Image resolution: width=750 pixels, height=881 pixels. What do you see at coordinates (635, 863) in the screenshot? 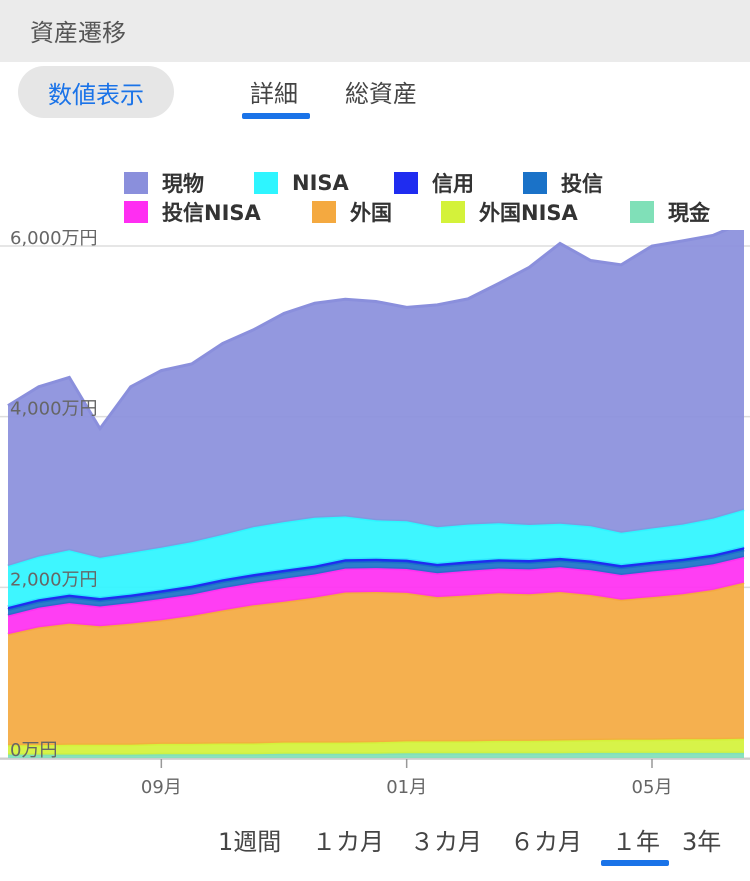
I see `active-range-indicator` at bounding box center [635, 863].